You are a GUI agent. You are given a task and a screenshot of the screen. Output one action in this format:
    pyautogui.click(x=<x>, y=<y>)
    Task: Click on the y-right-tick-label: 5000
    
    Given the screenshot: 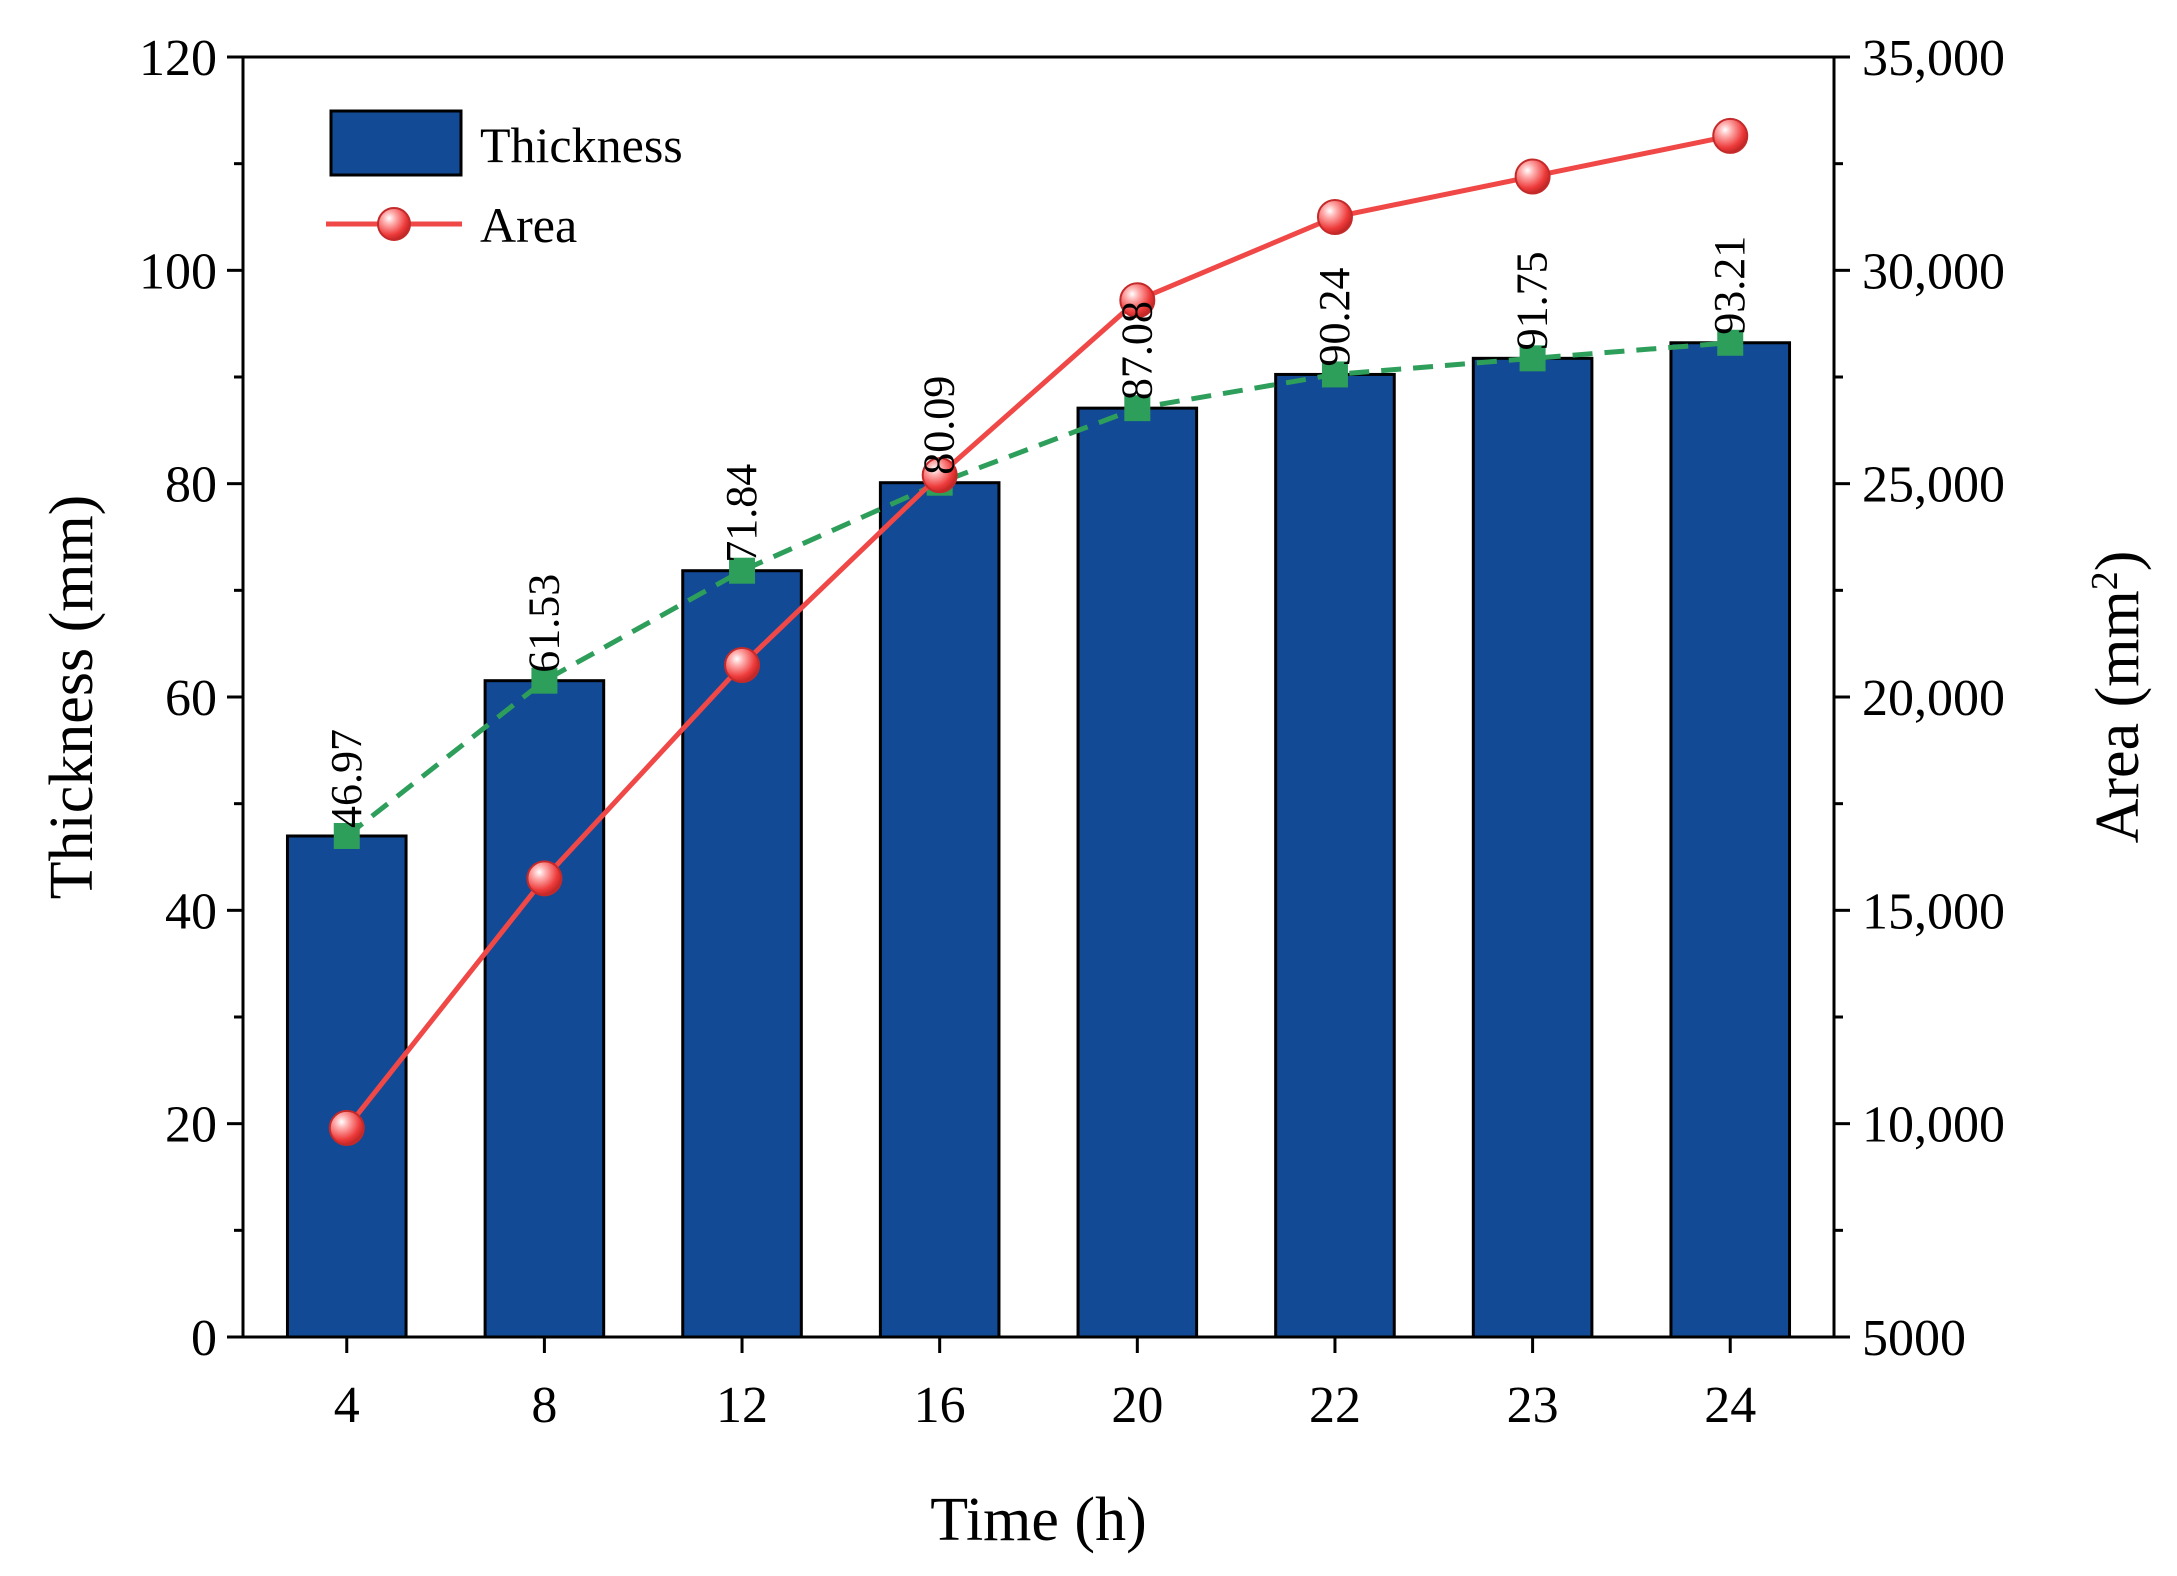 What is the action you would take?
    pyautogui.click(x=1914, y=1338)
    